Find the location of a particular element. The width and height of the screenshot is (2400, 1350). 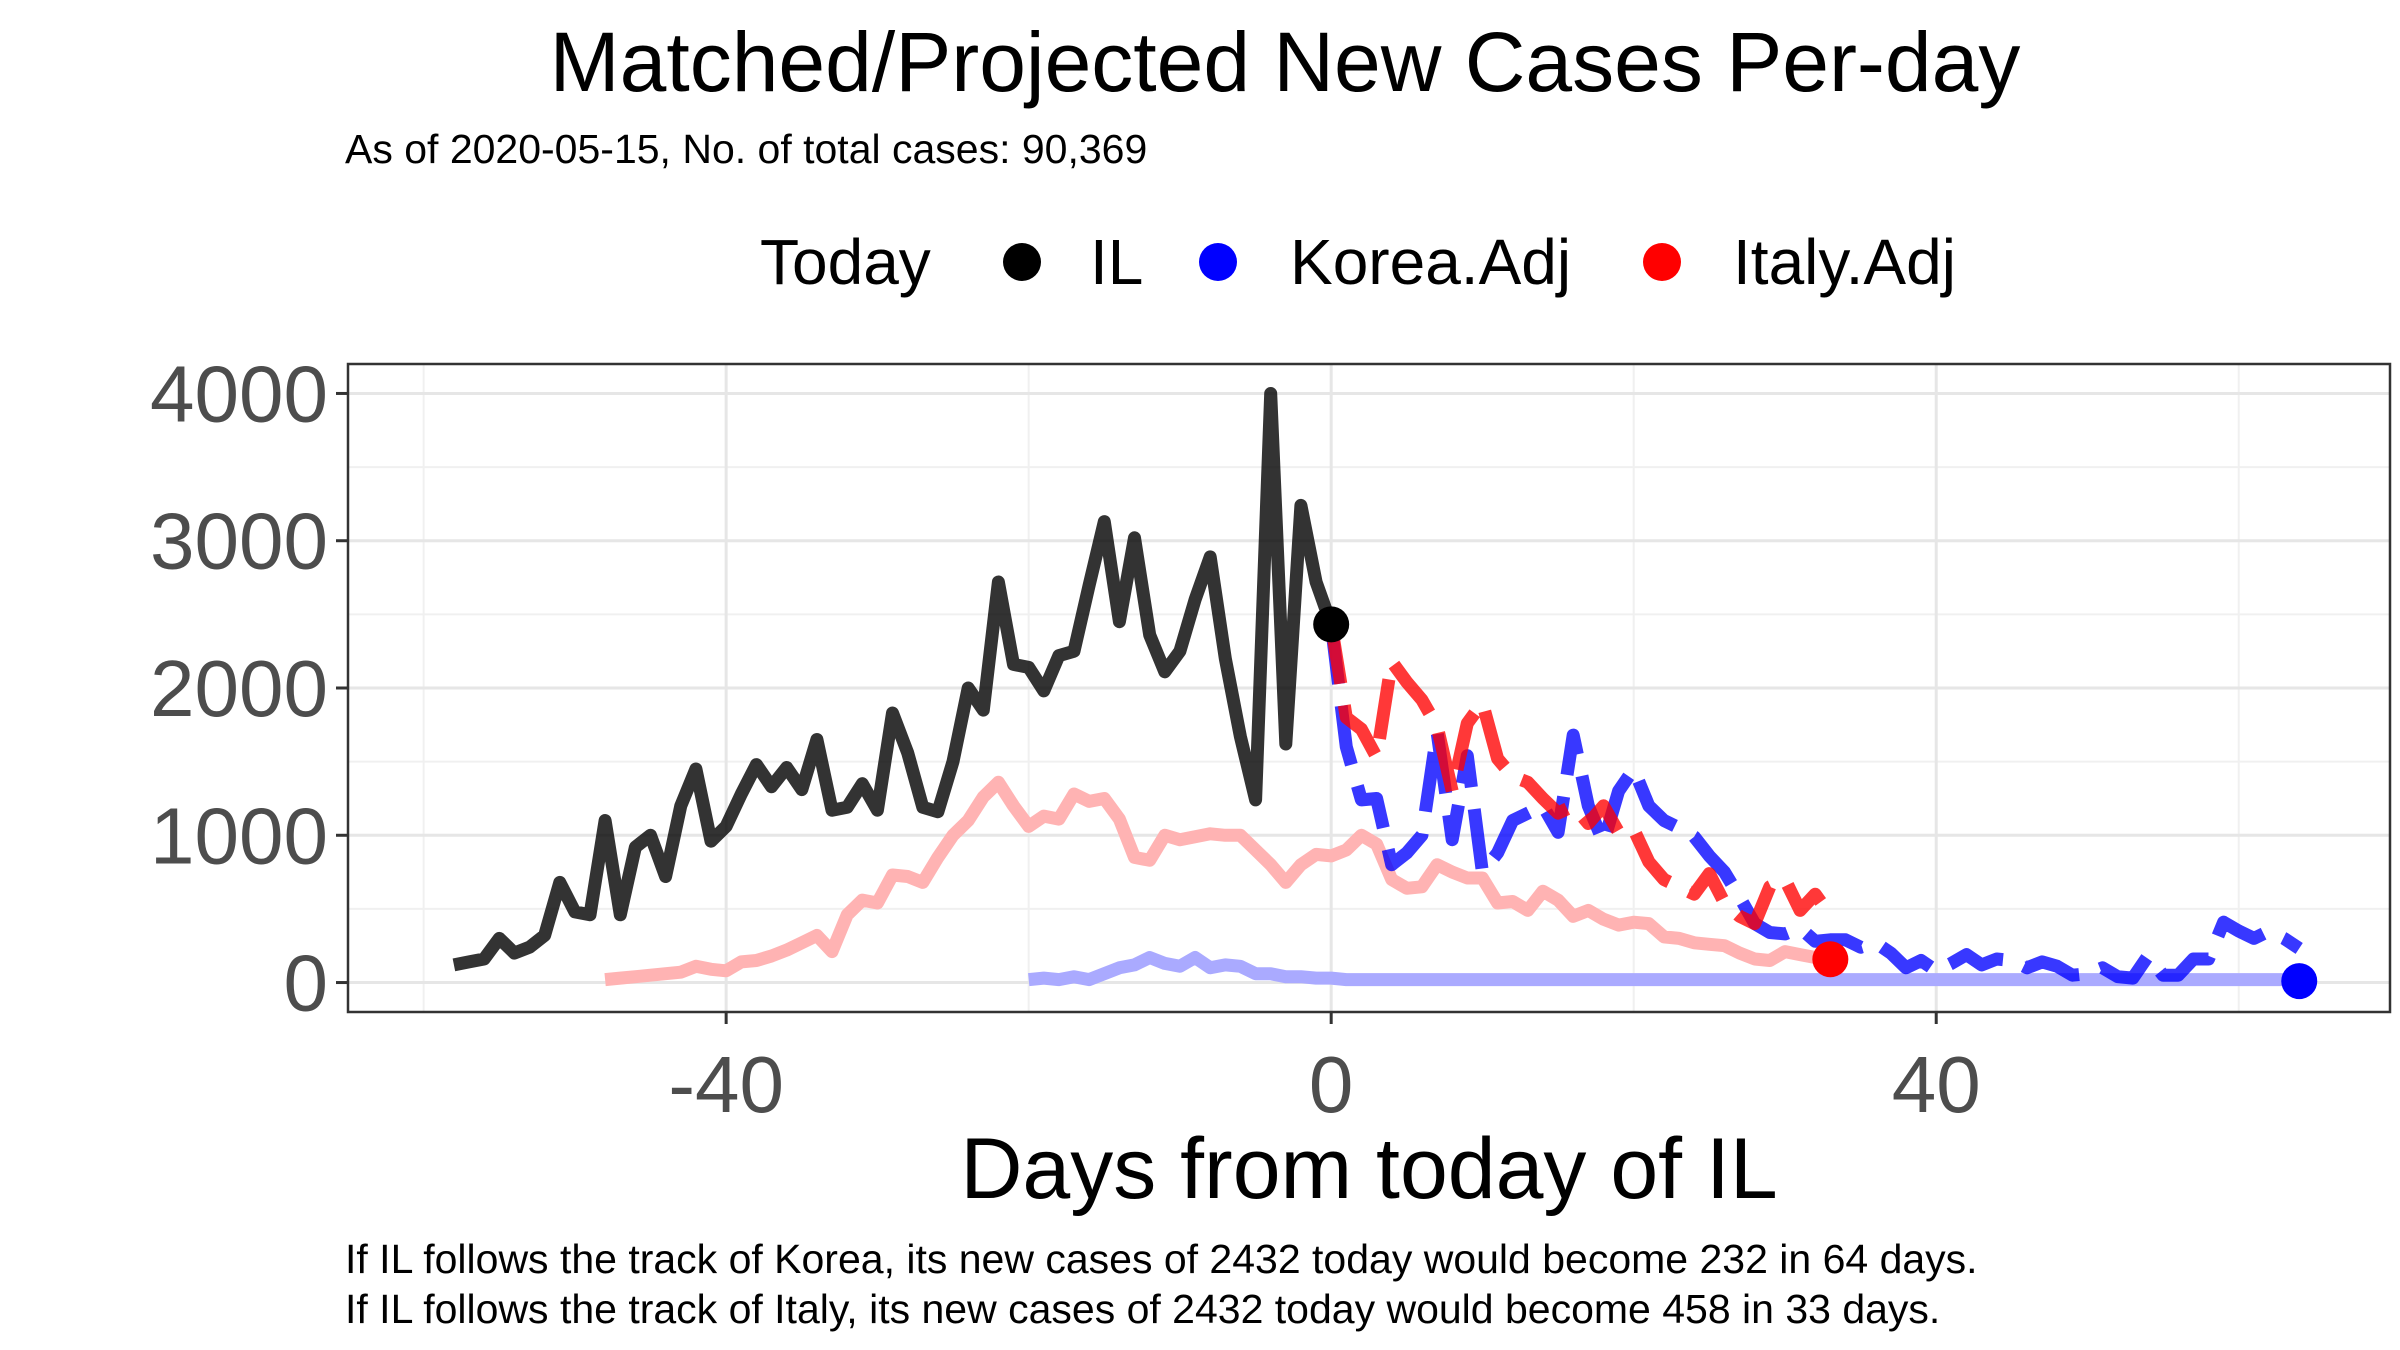

legend-key-italy-adj is located at coordinates (1662, 262).